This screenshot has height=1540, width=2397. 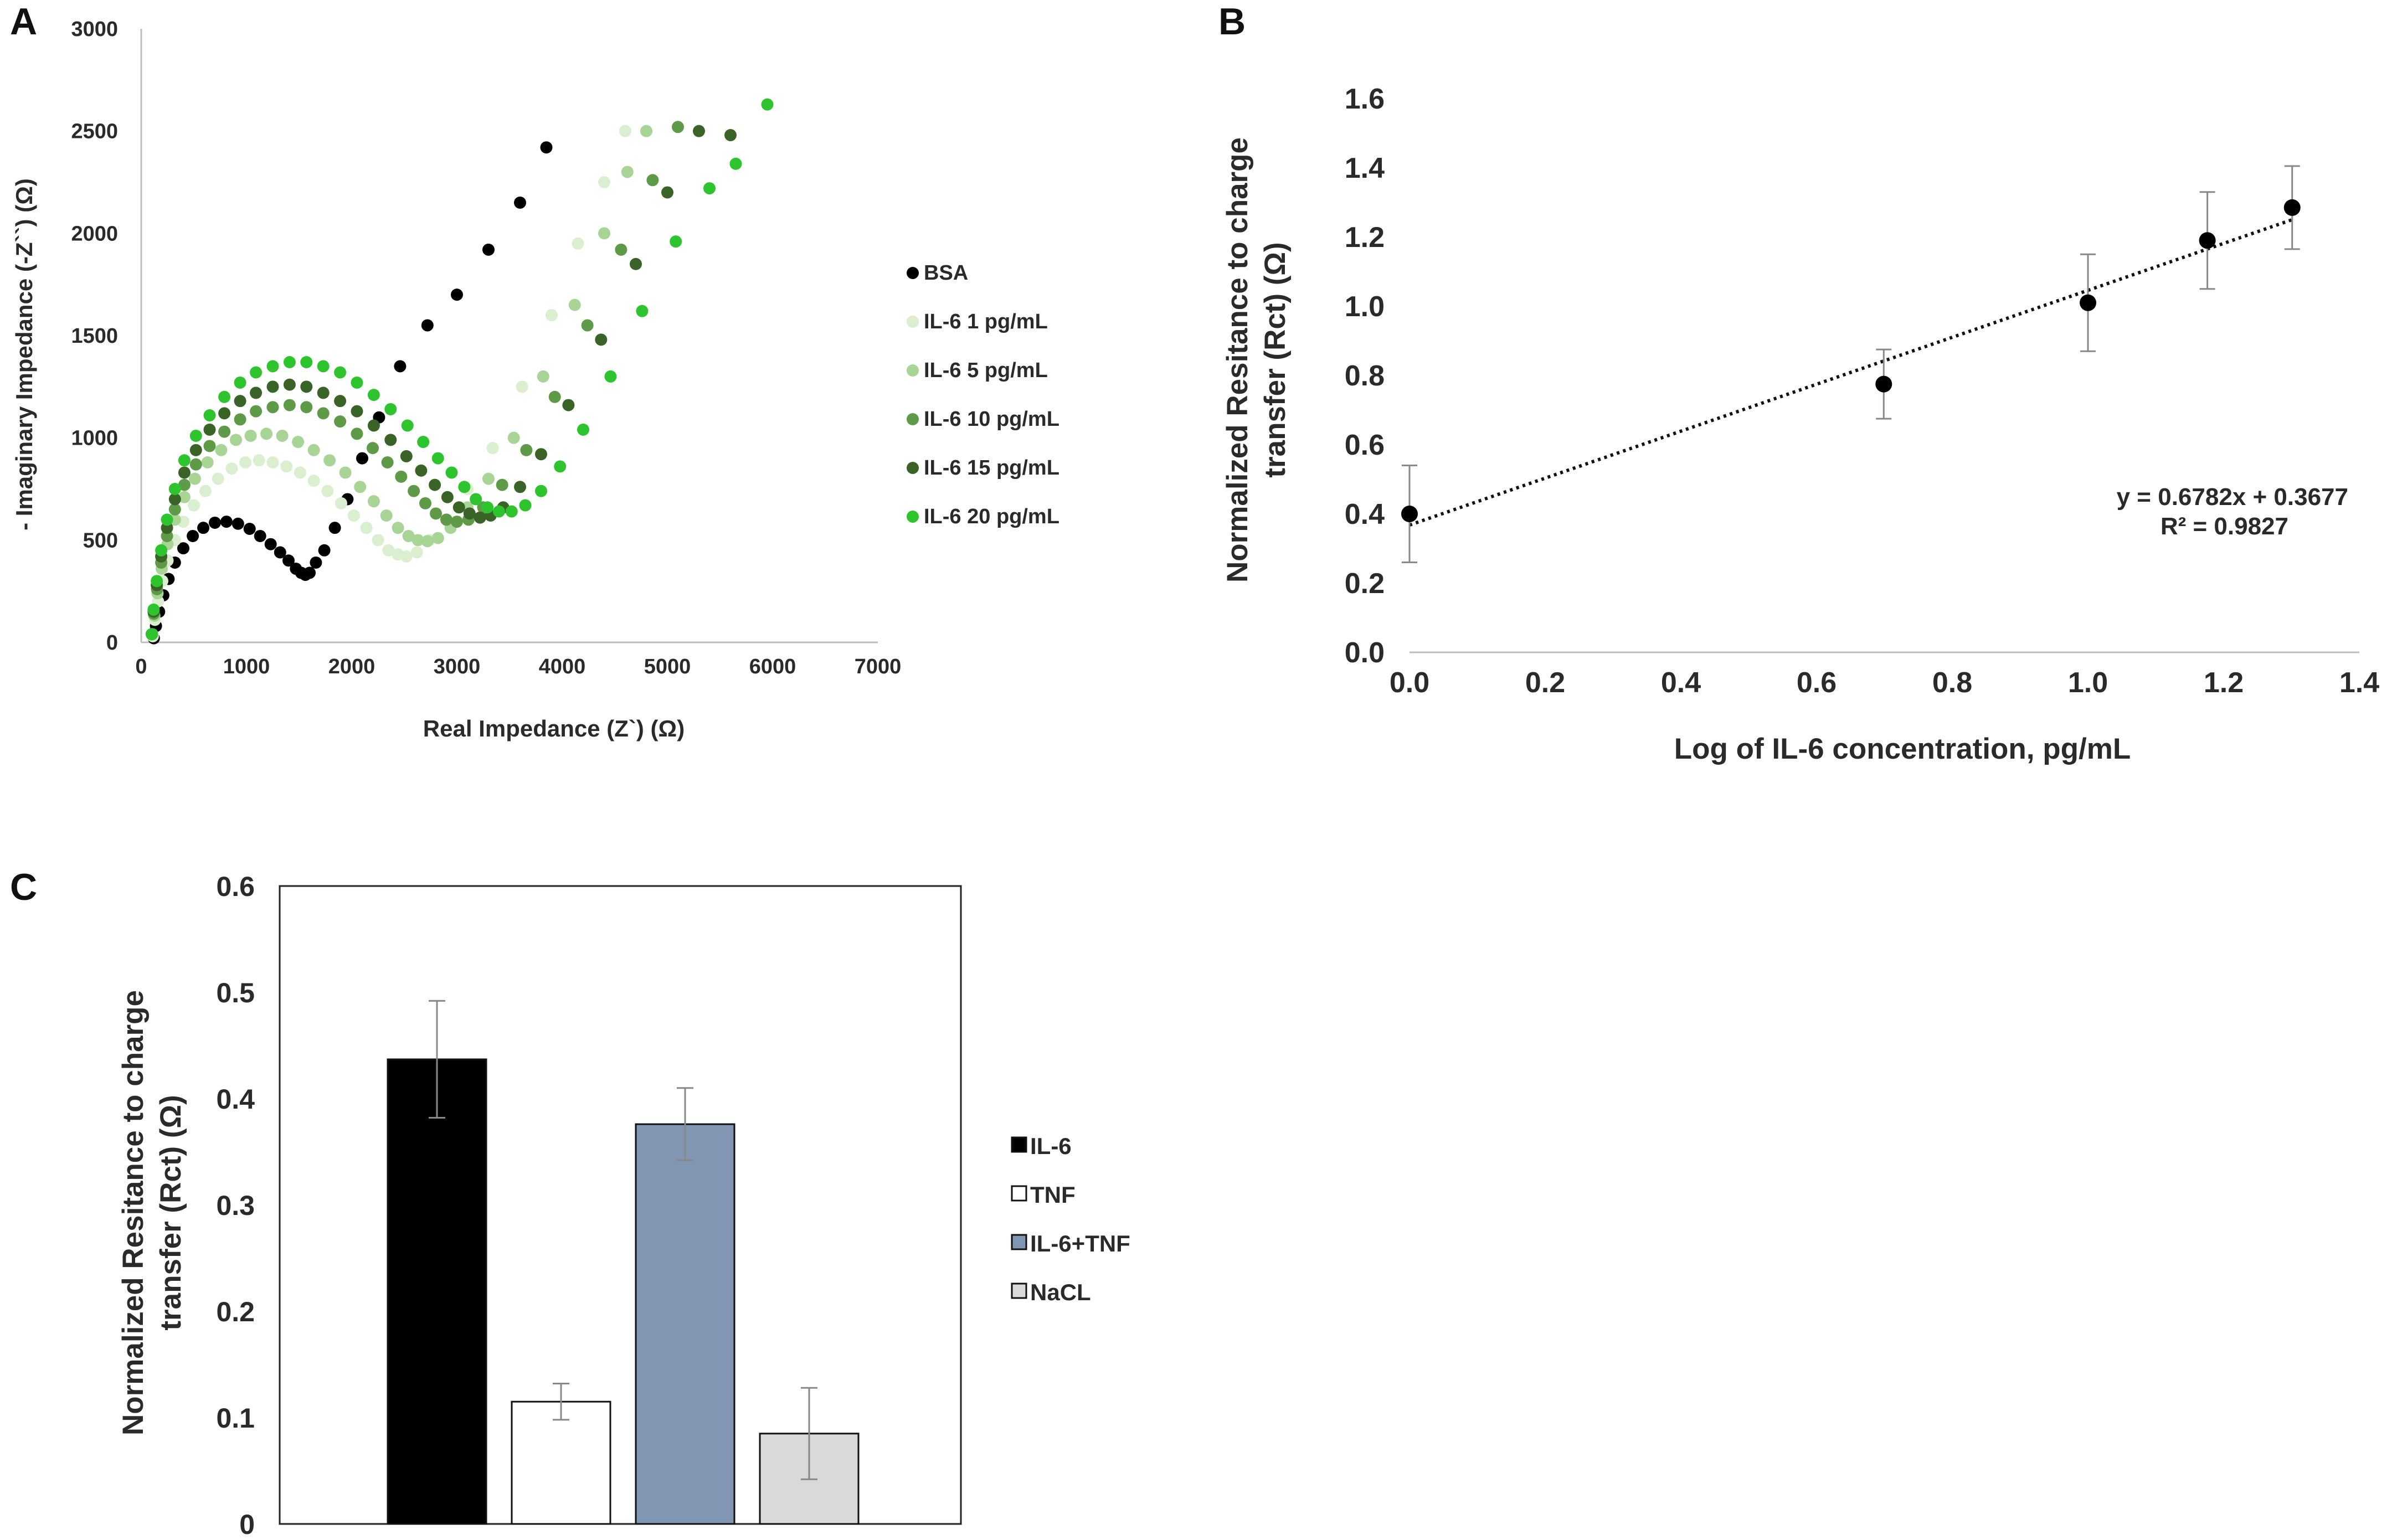 I want to click on chart-b-x-tick-6: 1.2, so click(x=2224, y=683).